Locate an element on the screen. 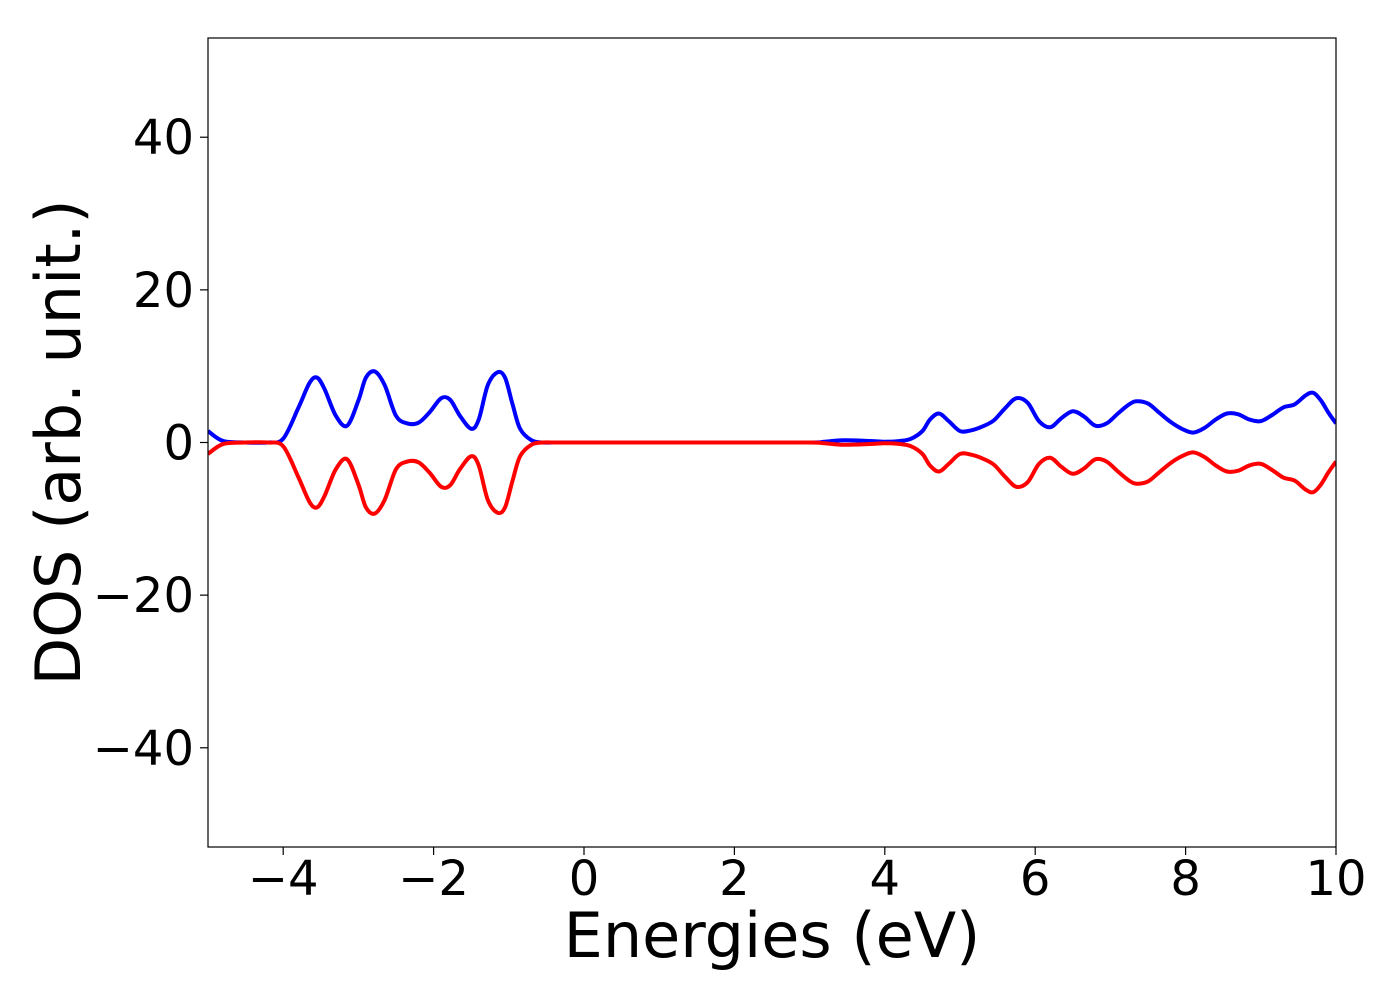 This screenshot has width=1400, height=1000. y-axis-label: DOS (arb. unit.) is located at coordinates (58, 442).